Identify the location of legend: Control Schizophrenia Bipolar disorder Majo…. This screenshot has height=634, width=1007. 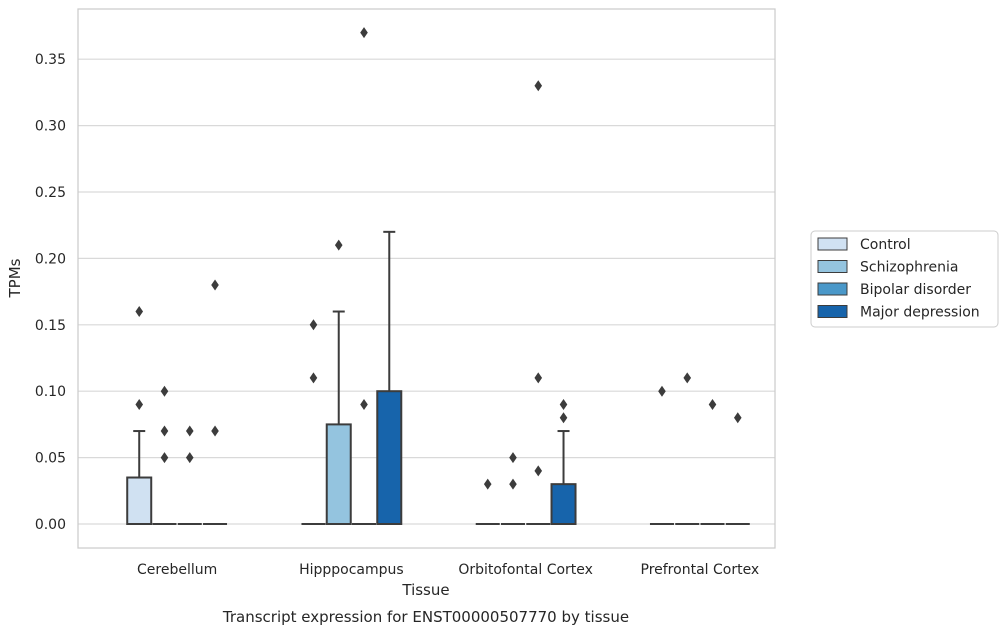
(904, 279).